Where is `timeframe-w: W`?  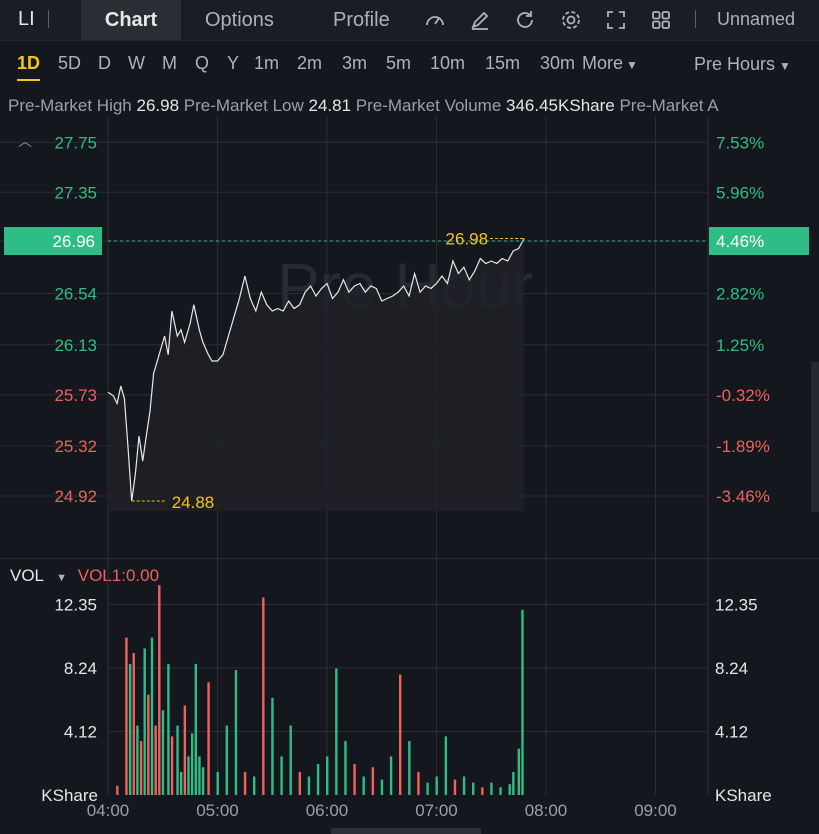 timeframe-w: W is located at coordinates (136, 63).